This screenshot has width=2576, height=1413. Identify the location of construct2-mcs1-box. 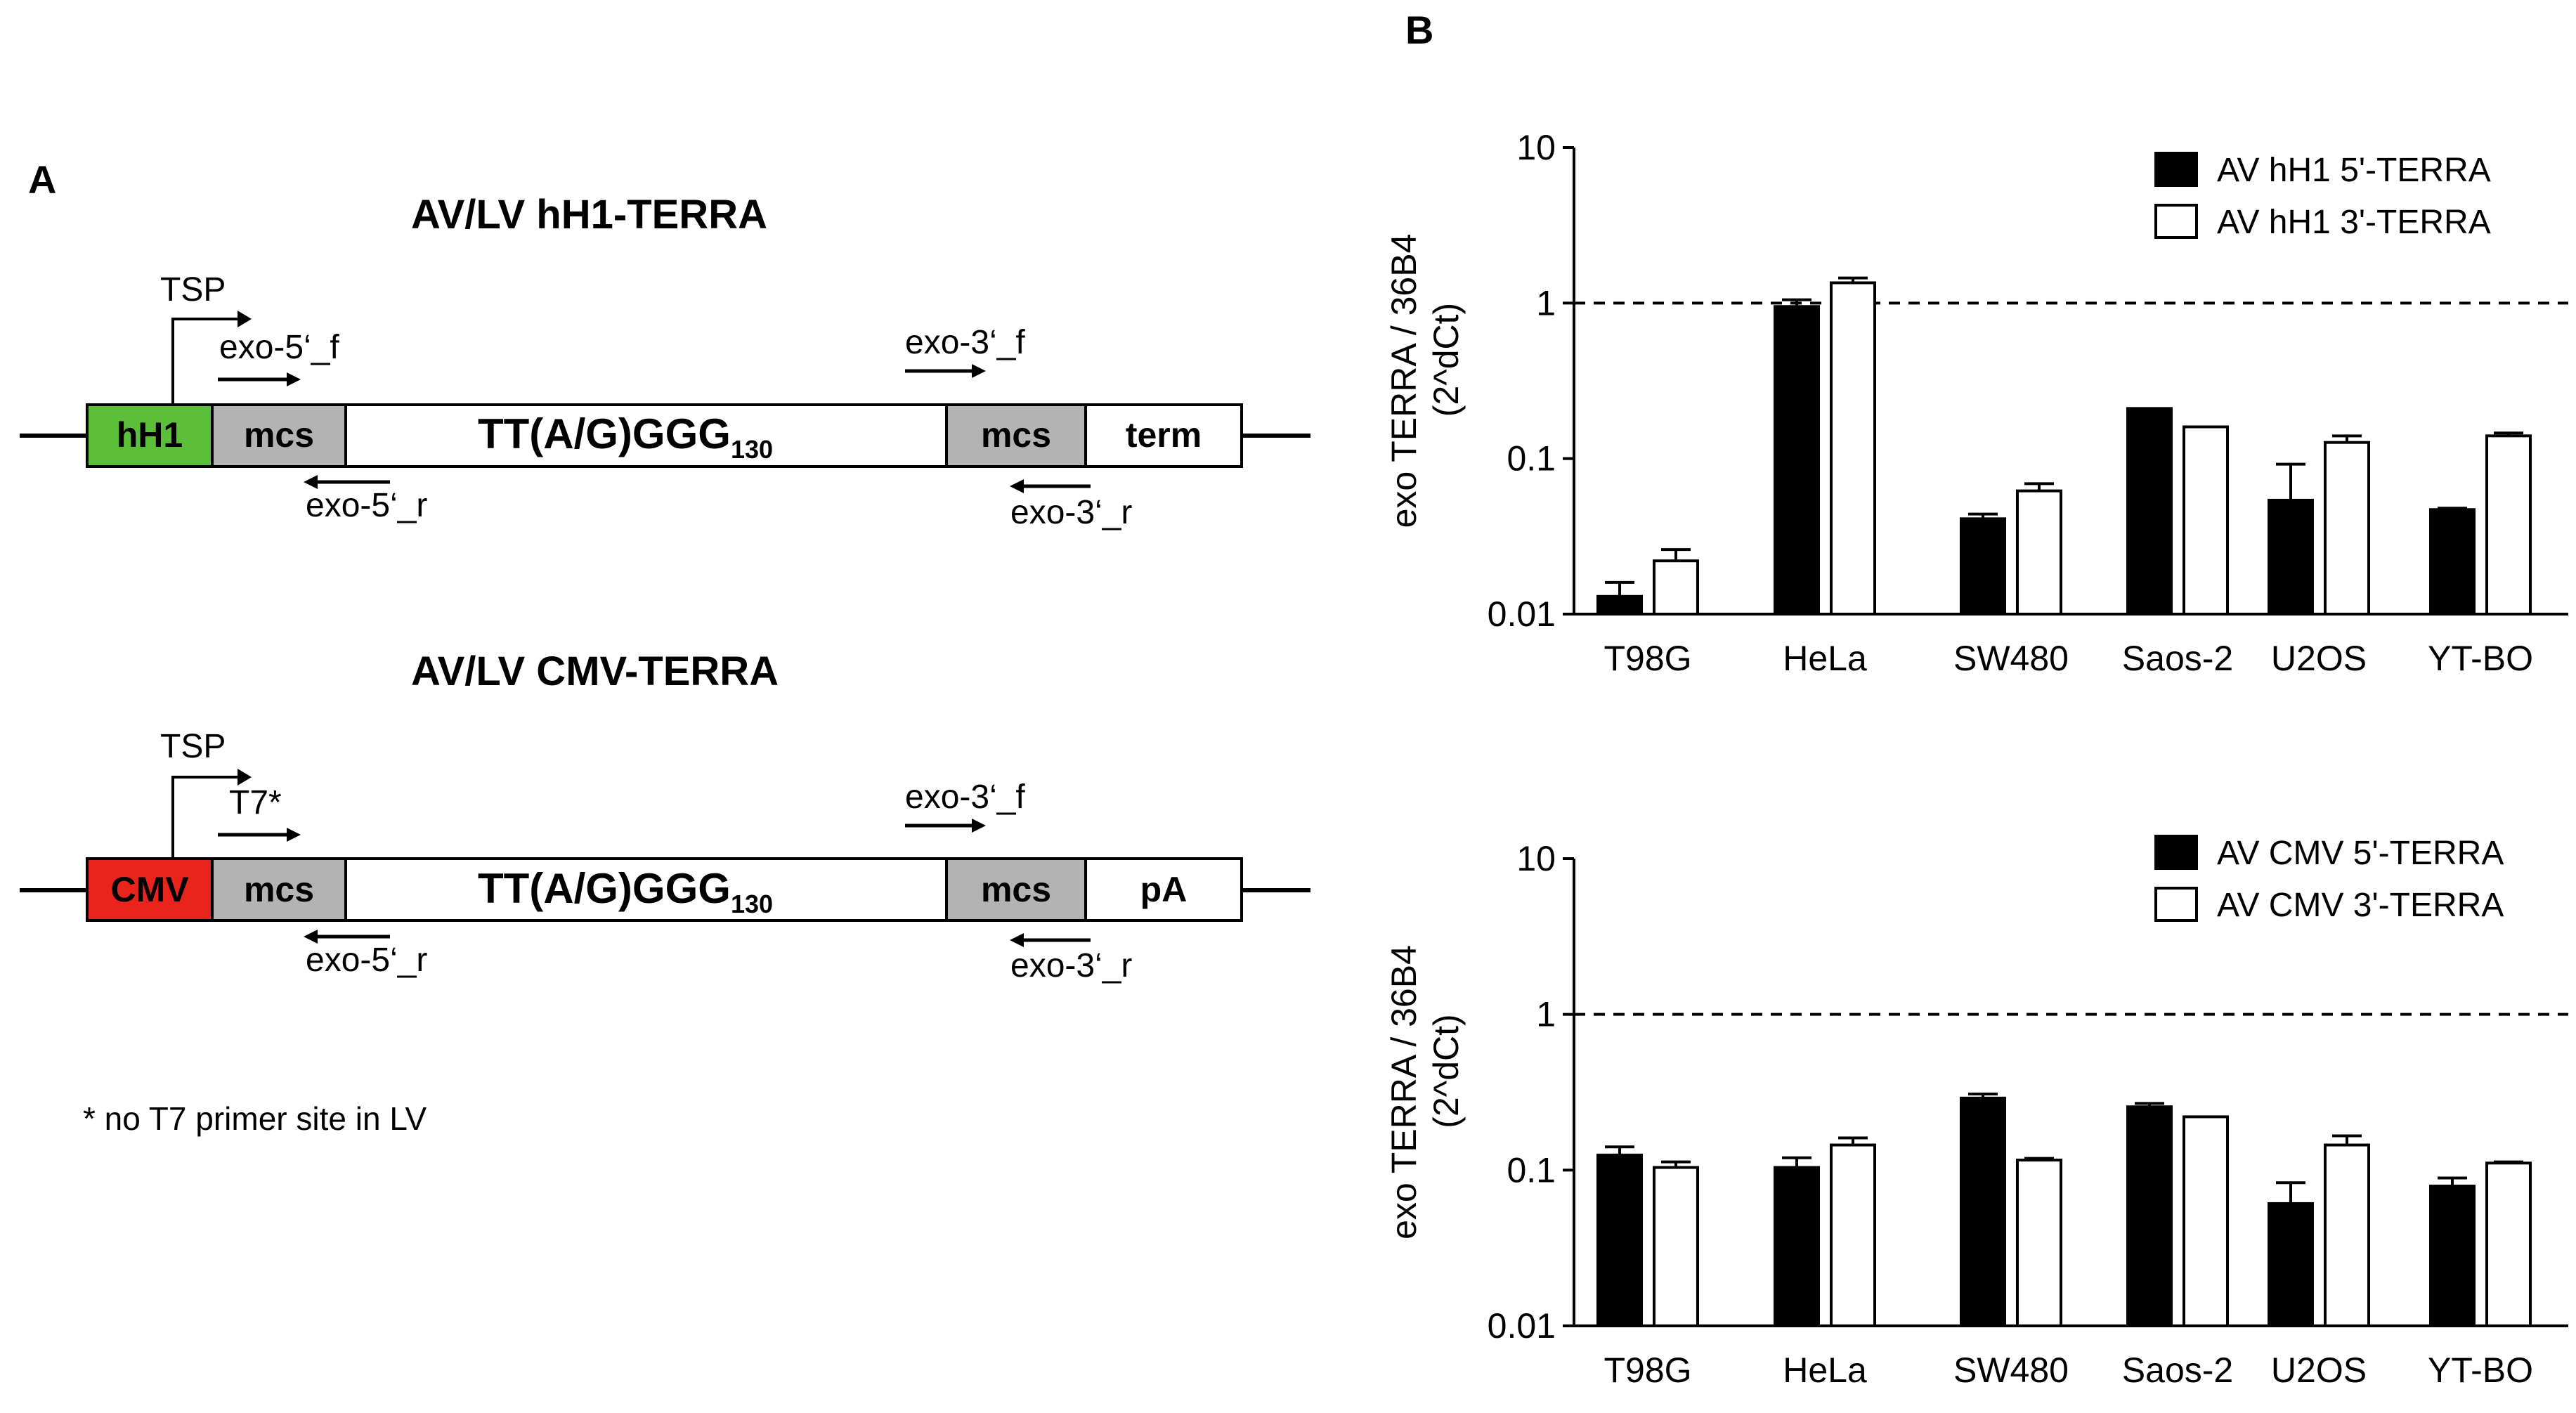
(279, 890).